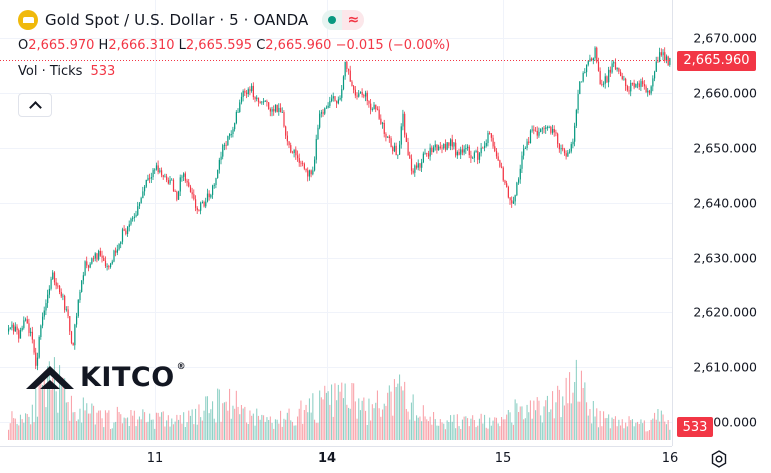 The height and width of the screenshot is (473, 771). I want to click on market-status-pill: ≈, so click(343, 20).